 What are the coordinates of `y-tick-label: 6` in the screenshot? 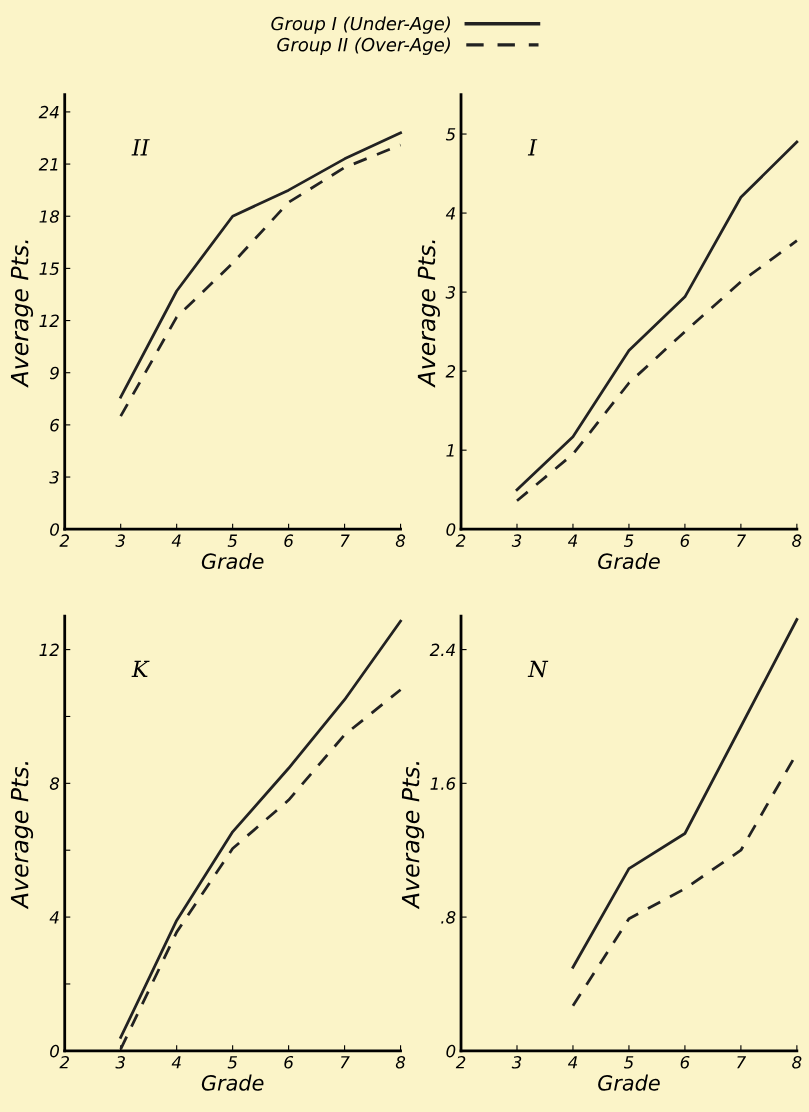 It's located at (55, 425).